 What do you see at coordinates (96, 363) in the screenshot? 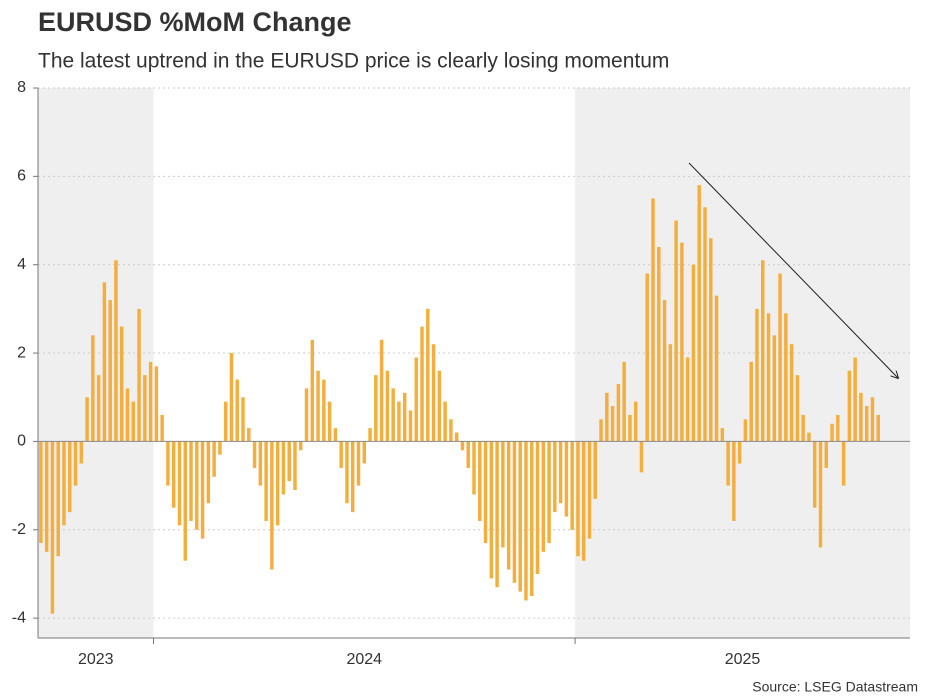
I see `period-band` at bounding box center [96, 363].